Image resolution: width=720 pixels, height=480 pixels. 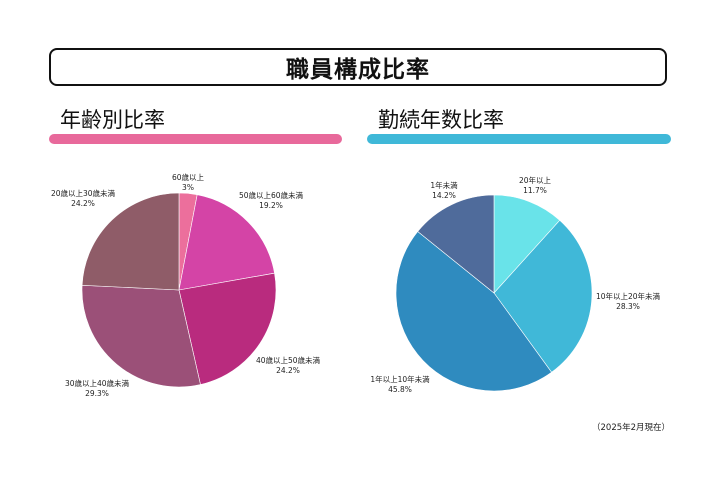 I want to click on age-slice-label-1: 50歳以上60歳未満, so click(x=271, y=195).